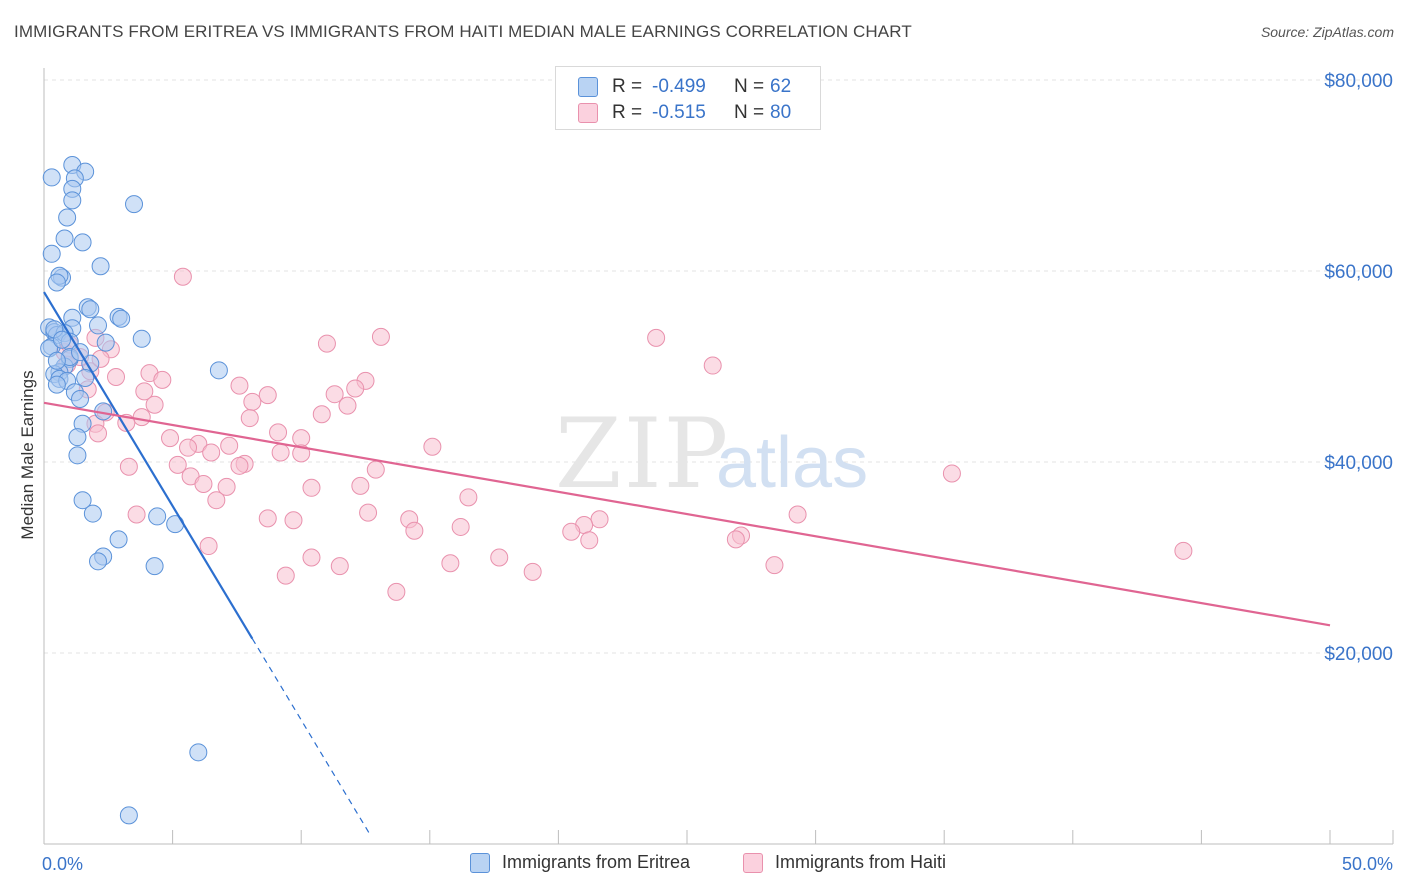 This screenshot has height=892, width=1406. What do you see at coordinates (480, 862) in the screenshot?
I see `eritrea-legend-swatch` at bounding box center [480, 862].